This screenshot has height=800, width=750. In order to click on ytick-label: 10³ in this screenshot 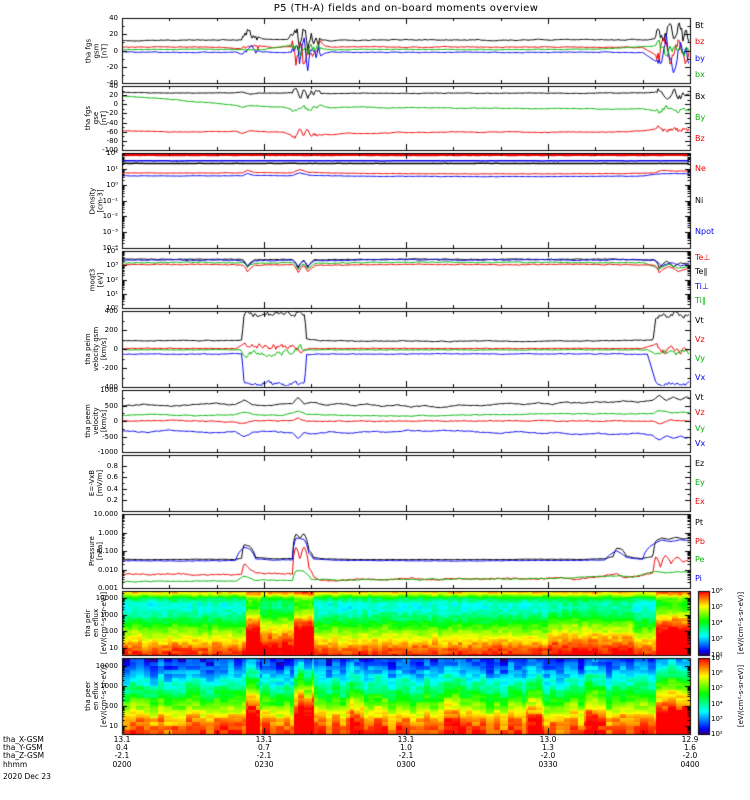, I will do `click(112, 265)`.